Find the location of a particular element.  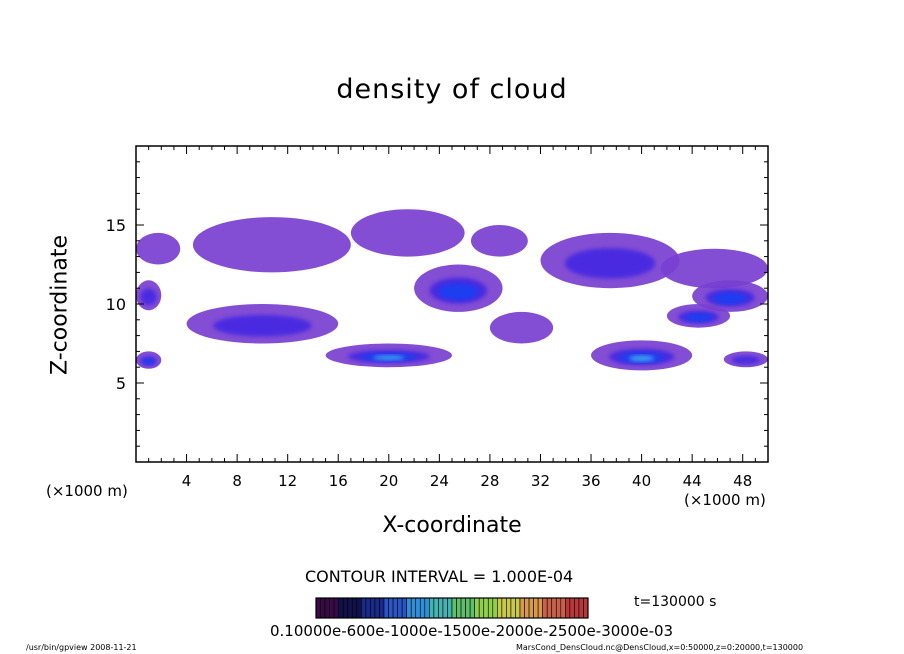

y-tick-label: 10 is located at coordinates (116, 304).